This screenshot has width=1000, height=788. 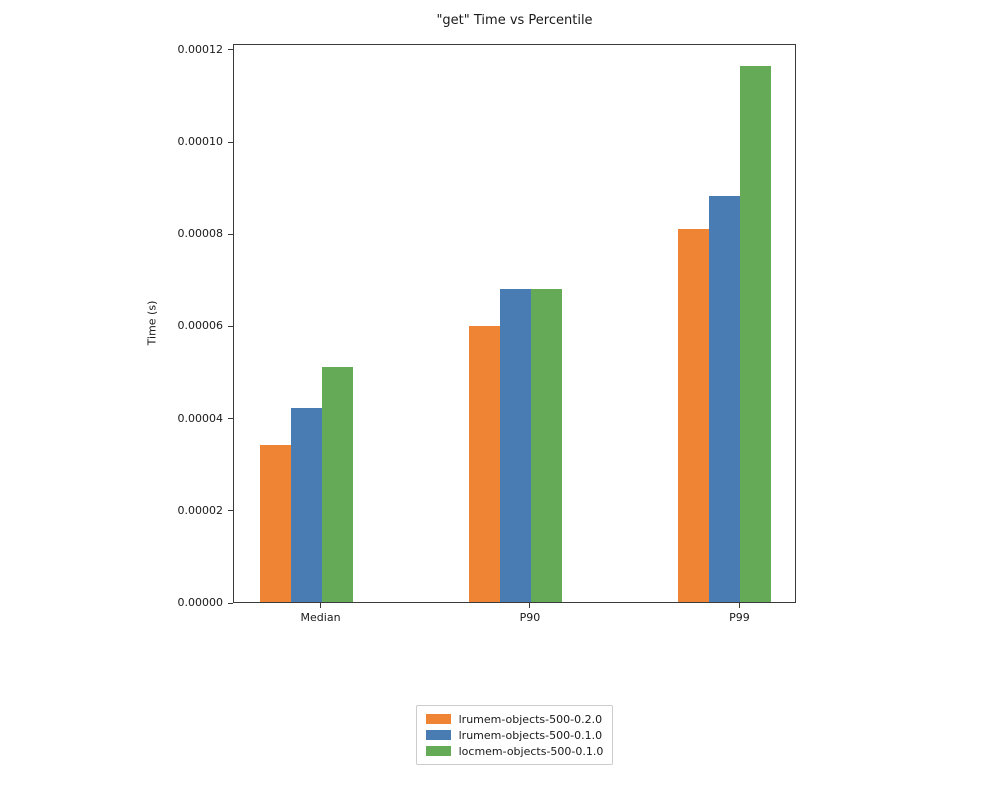 What do you see at coordinates (546, 445) in the screenshot?
I see `bar-p90-series2` at bounding box center [546, 445].